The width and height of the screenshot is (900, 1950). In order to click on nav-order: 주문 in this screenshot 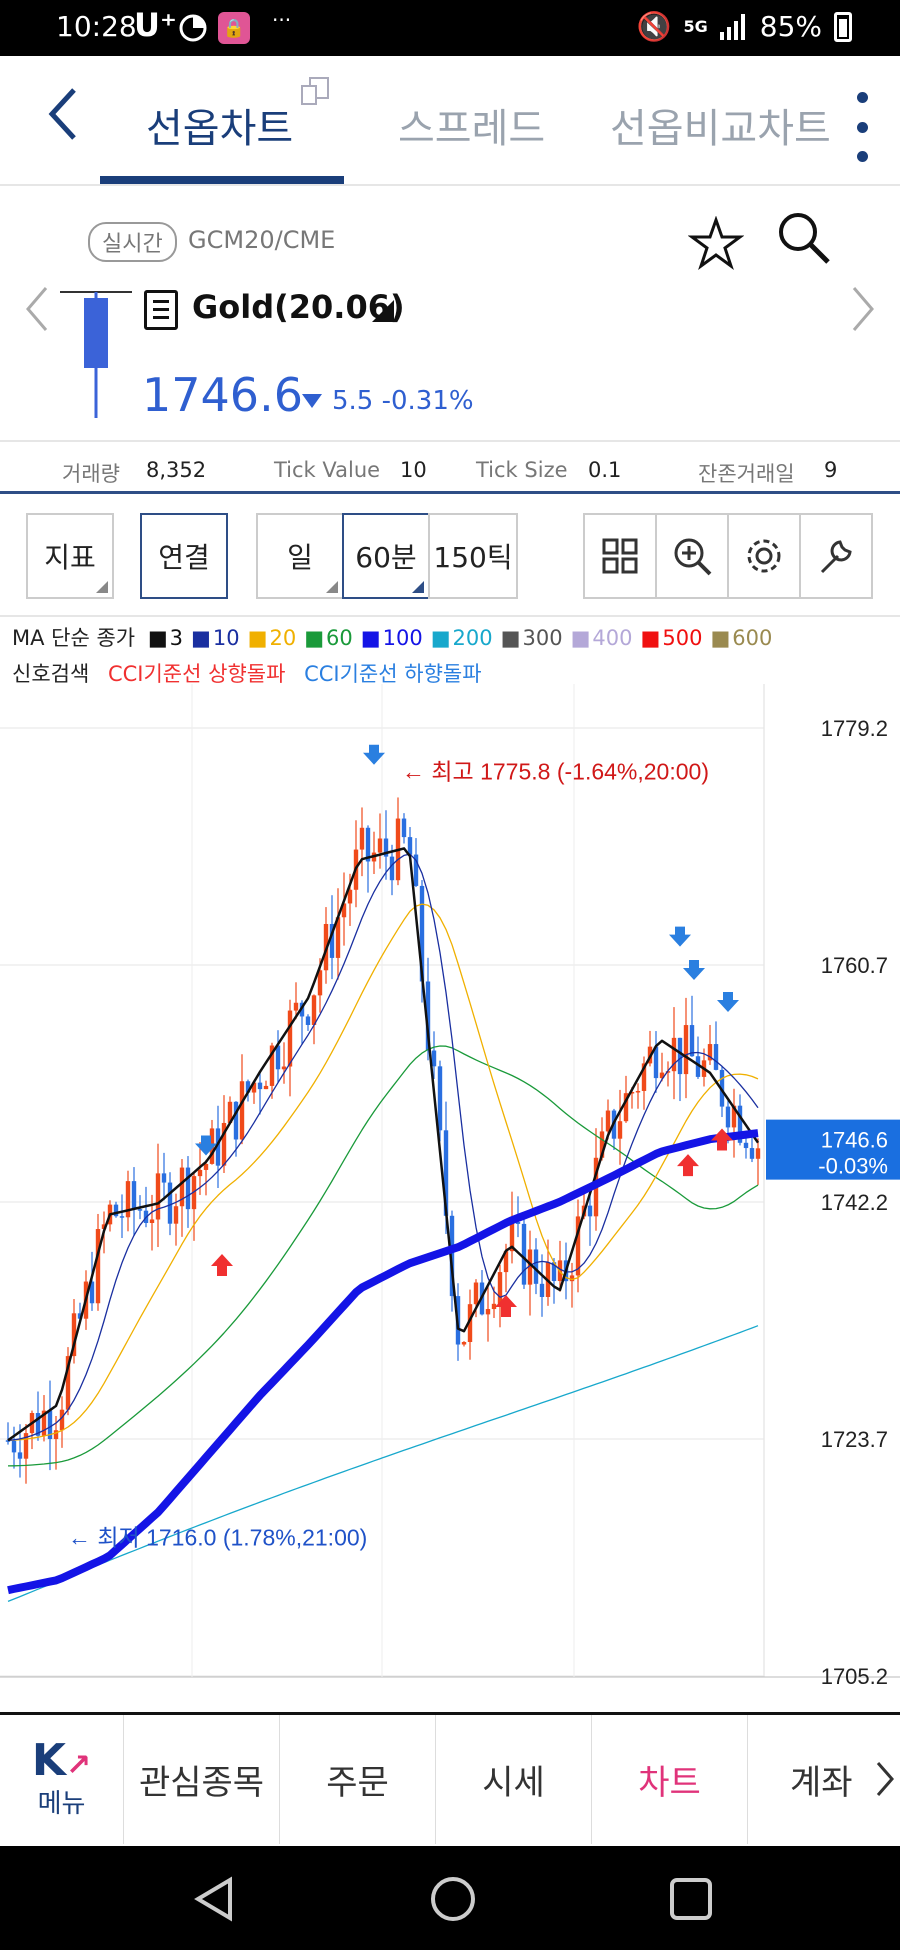, I will do `click(358, 1779)`.